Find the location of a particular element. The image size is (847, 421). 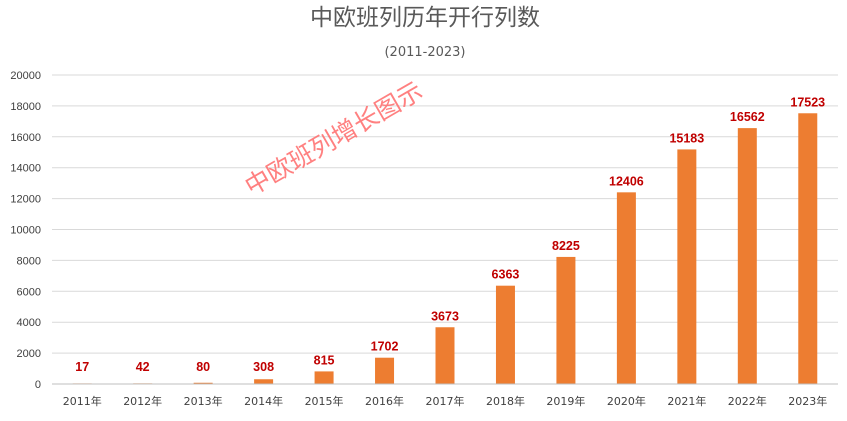

chart-title: 中欧班列历年开行列数 is located at coordinates (425, 18).